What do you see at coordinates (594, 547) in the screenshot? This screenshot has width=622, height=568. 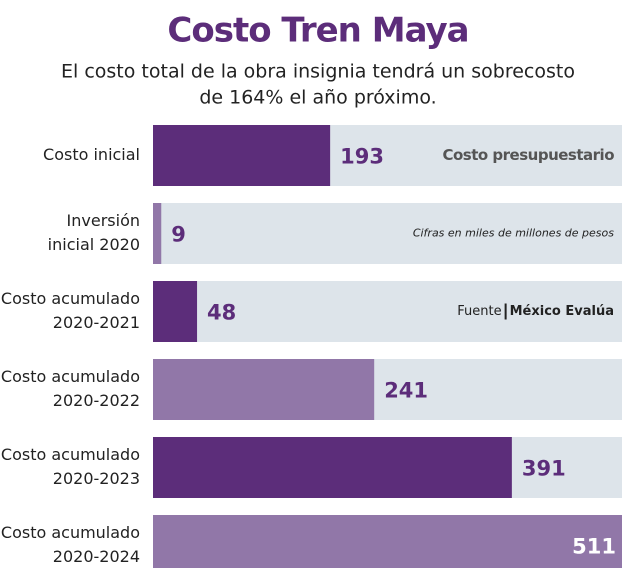 I see `value-label: 511` at bounding box center [594, 547].